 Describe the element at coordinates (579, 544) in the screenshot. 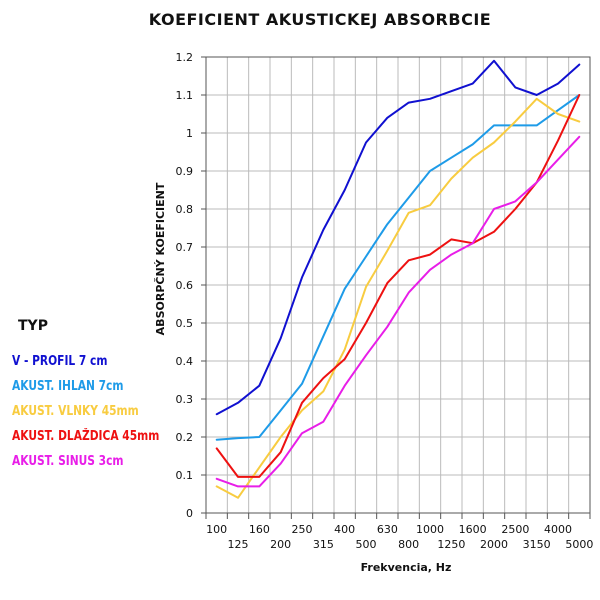

I see `x-tick-label: 5000` at that location.